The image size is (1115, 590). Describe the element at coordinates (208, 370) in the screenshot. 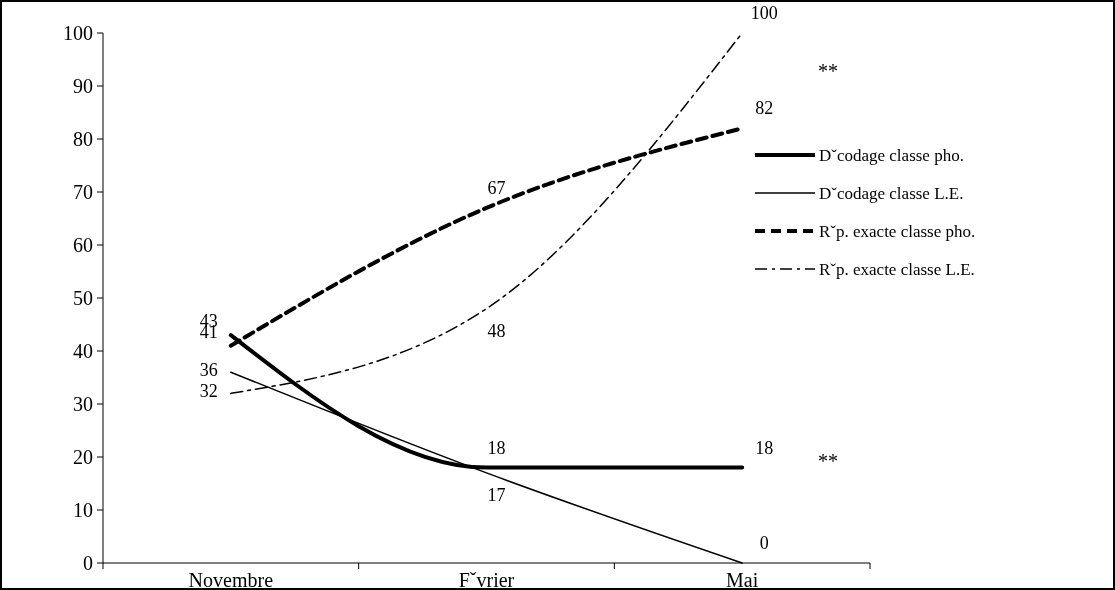

I see `data-label: 36` at that location.